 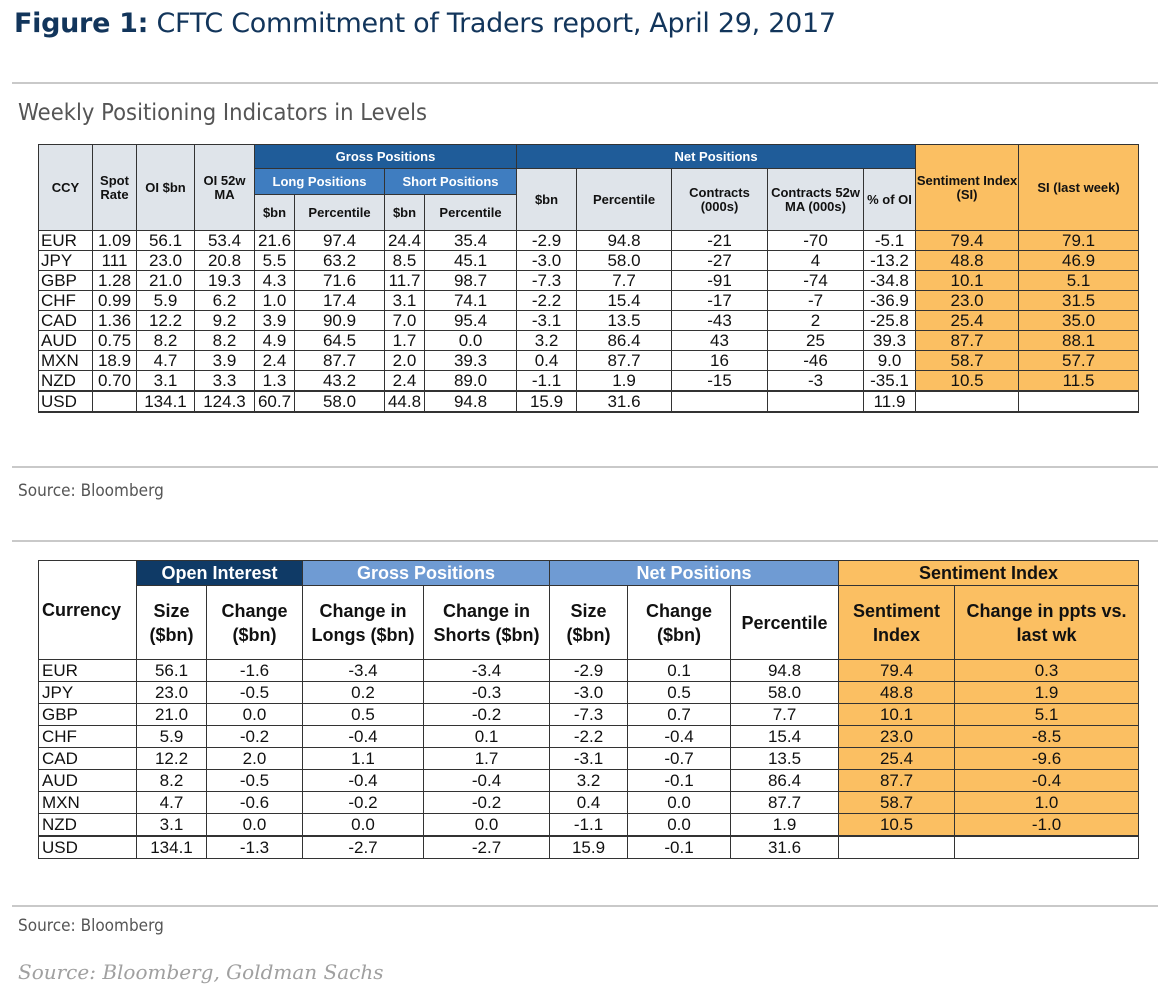 What do you see at coordinates (547, 320) in the screenshot?
I see `value-cell: -3.1` at bounding box center [547, 320].